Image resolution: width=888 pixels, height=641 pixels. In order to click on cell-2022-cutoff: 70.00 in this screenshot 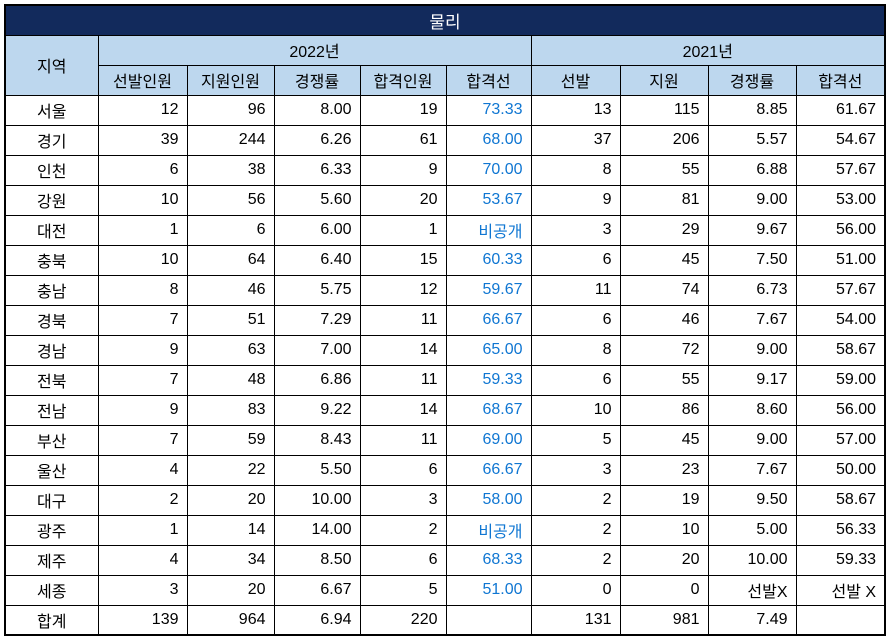, I will do `click(488, 170)`.